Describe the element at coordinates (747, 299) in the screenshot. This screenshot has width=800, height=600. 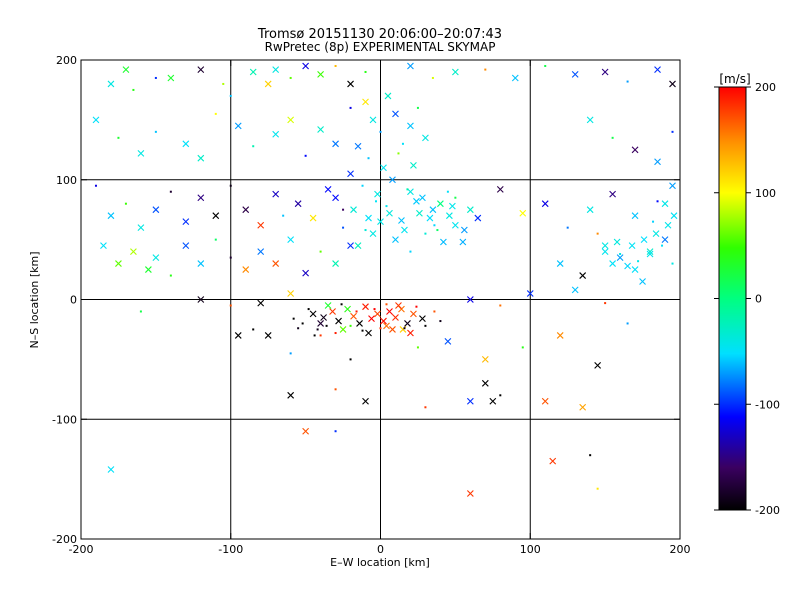
I see `colorbar-ticks: 200 100 0 -100 -200` at that location.